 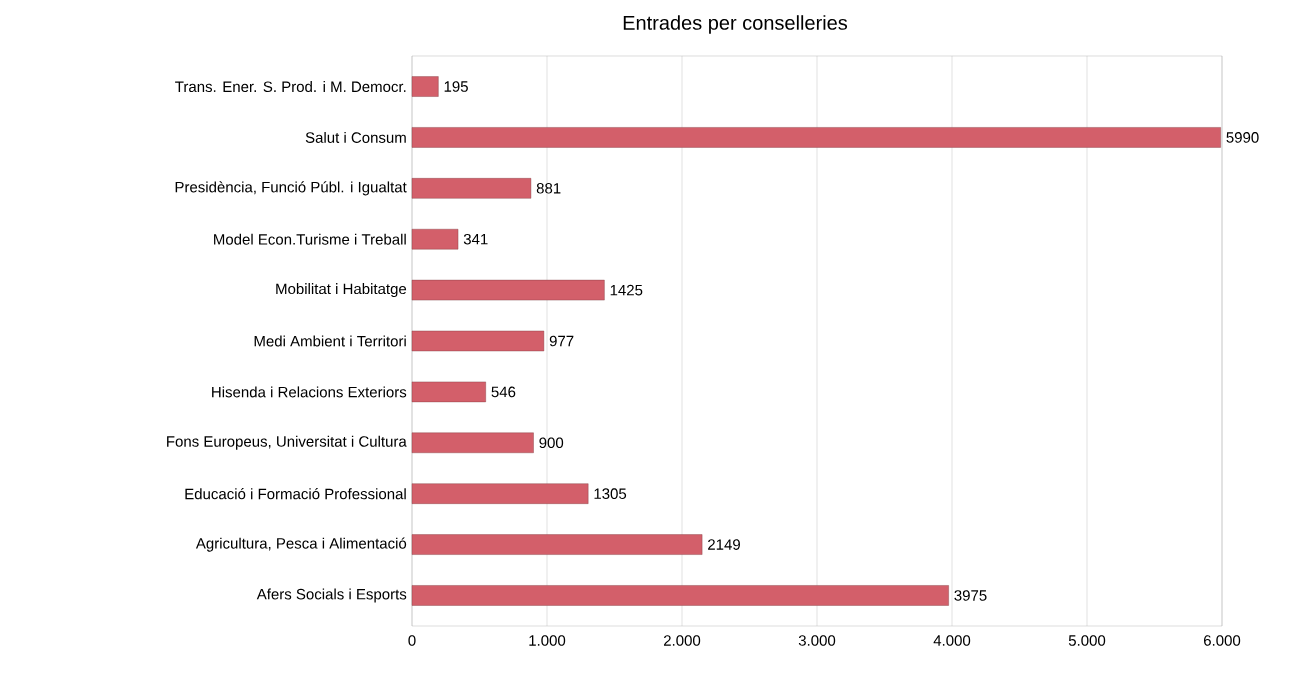 I want to click on y-tick-label: Model Econ.Turisme i Treball, so click(x=310, y=239).